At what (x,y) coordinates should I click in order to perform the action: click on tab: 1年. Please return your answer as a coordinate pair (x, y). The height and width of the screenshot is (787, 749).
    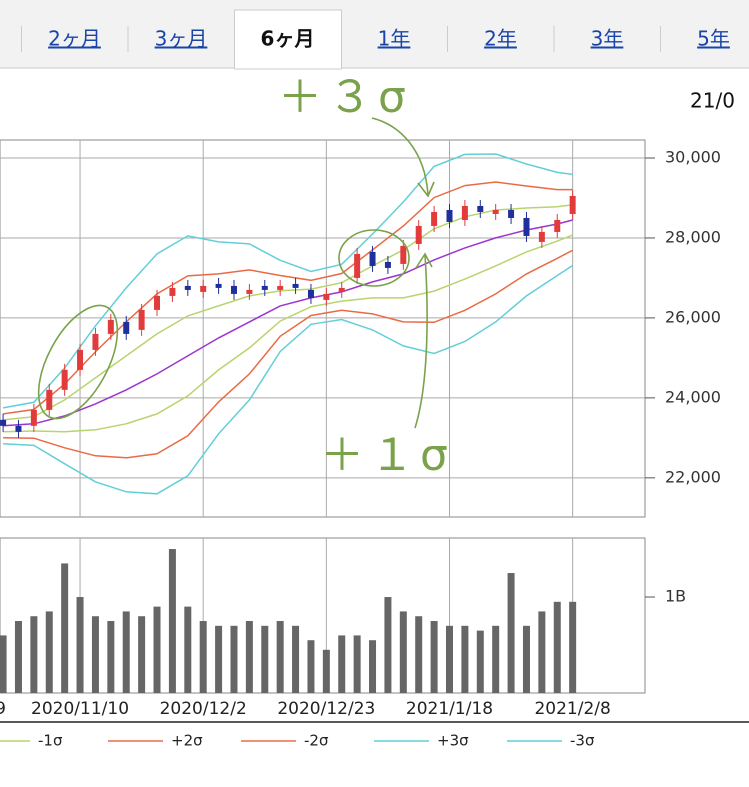
    Looking at the image, I should click on (394, 39).